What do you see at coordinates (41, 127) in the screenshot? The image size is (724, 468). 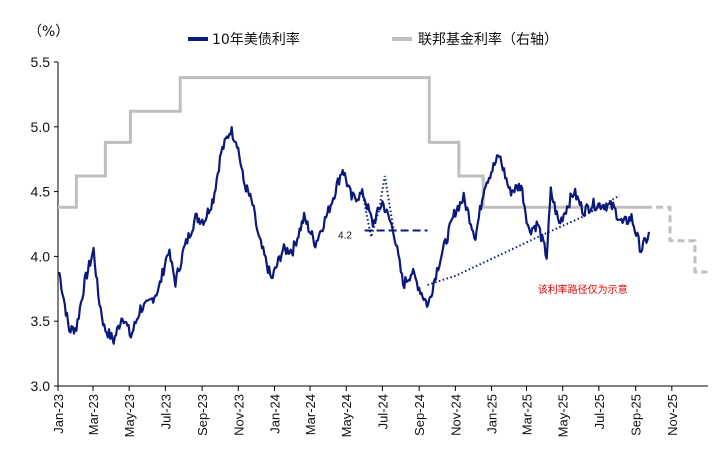 I see `y-tick-label: 5.0` at bounding box center [41, 127].